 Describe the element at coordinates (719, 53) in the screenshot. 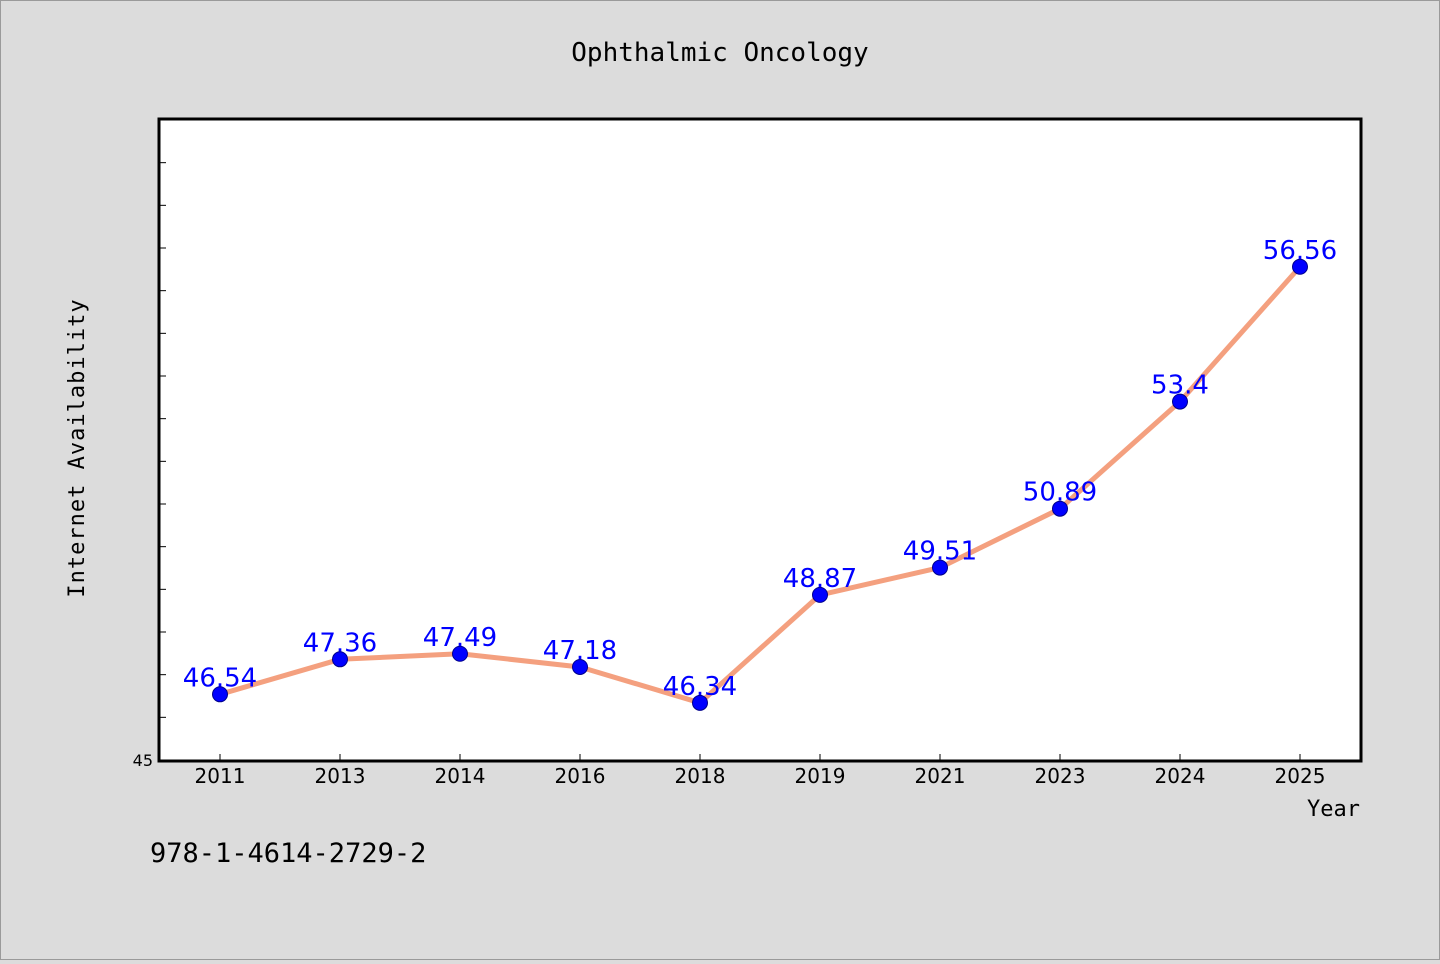

I see `chart-title: Ophthalmic Oncology` at that location.